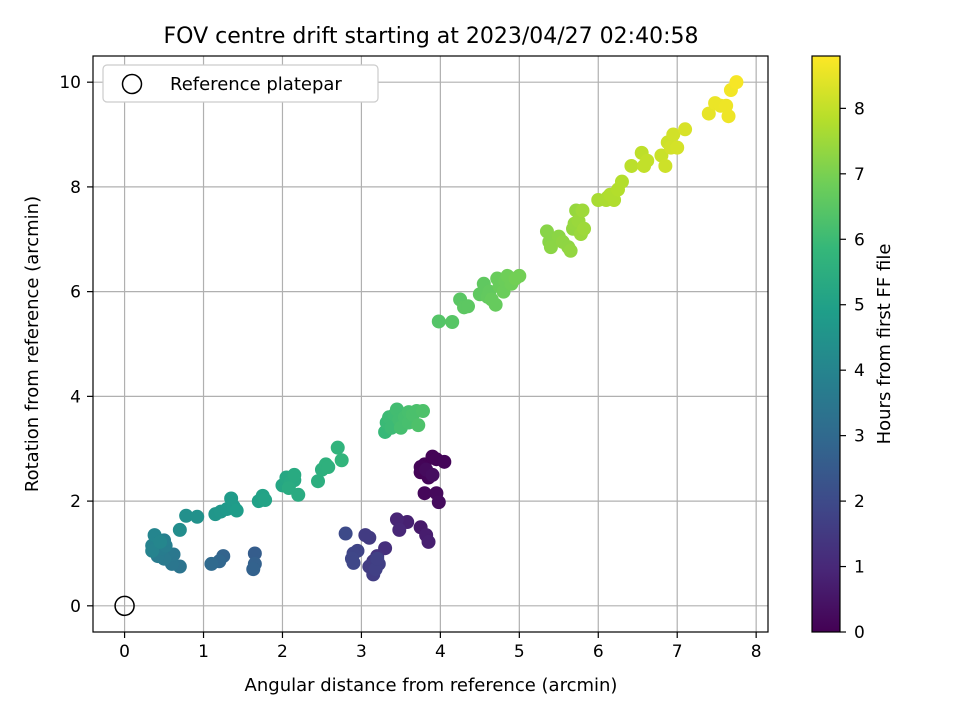 This screenshot has height=720, width=960. I want to click on colorbar-tick-label: 2, so click(859, 502).